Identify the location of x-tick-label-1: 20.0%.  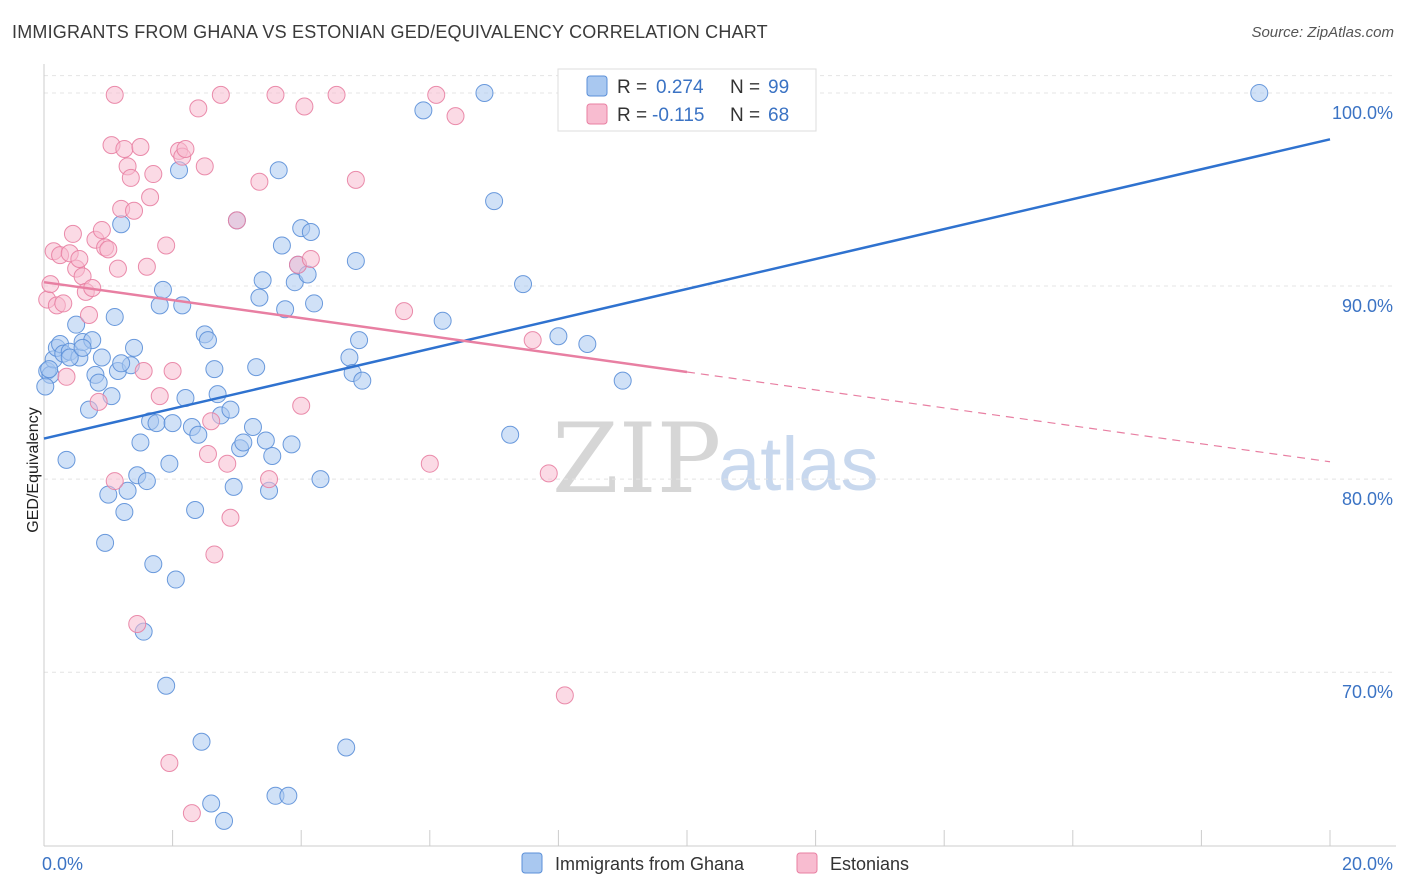
(1367, 864).